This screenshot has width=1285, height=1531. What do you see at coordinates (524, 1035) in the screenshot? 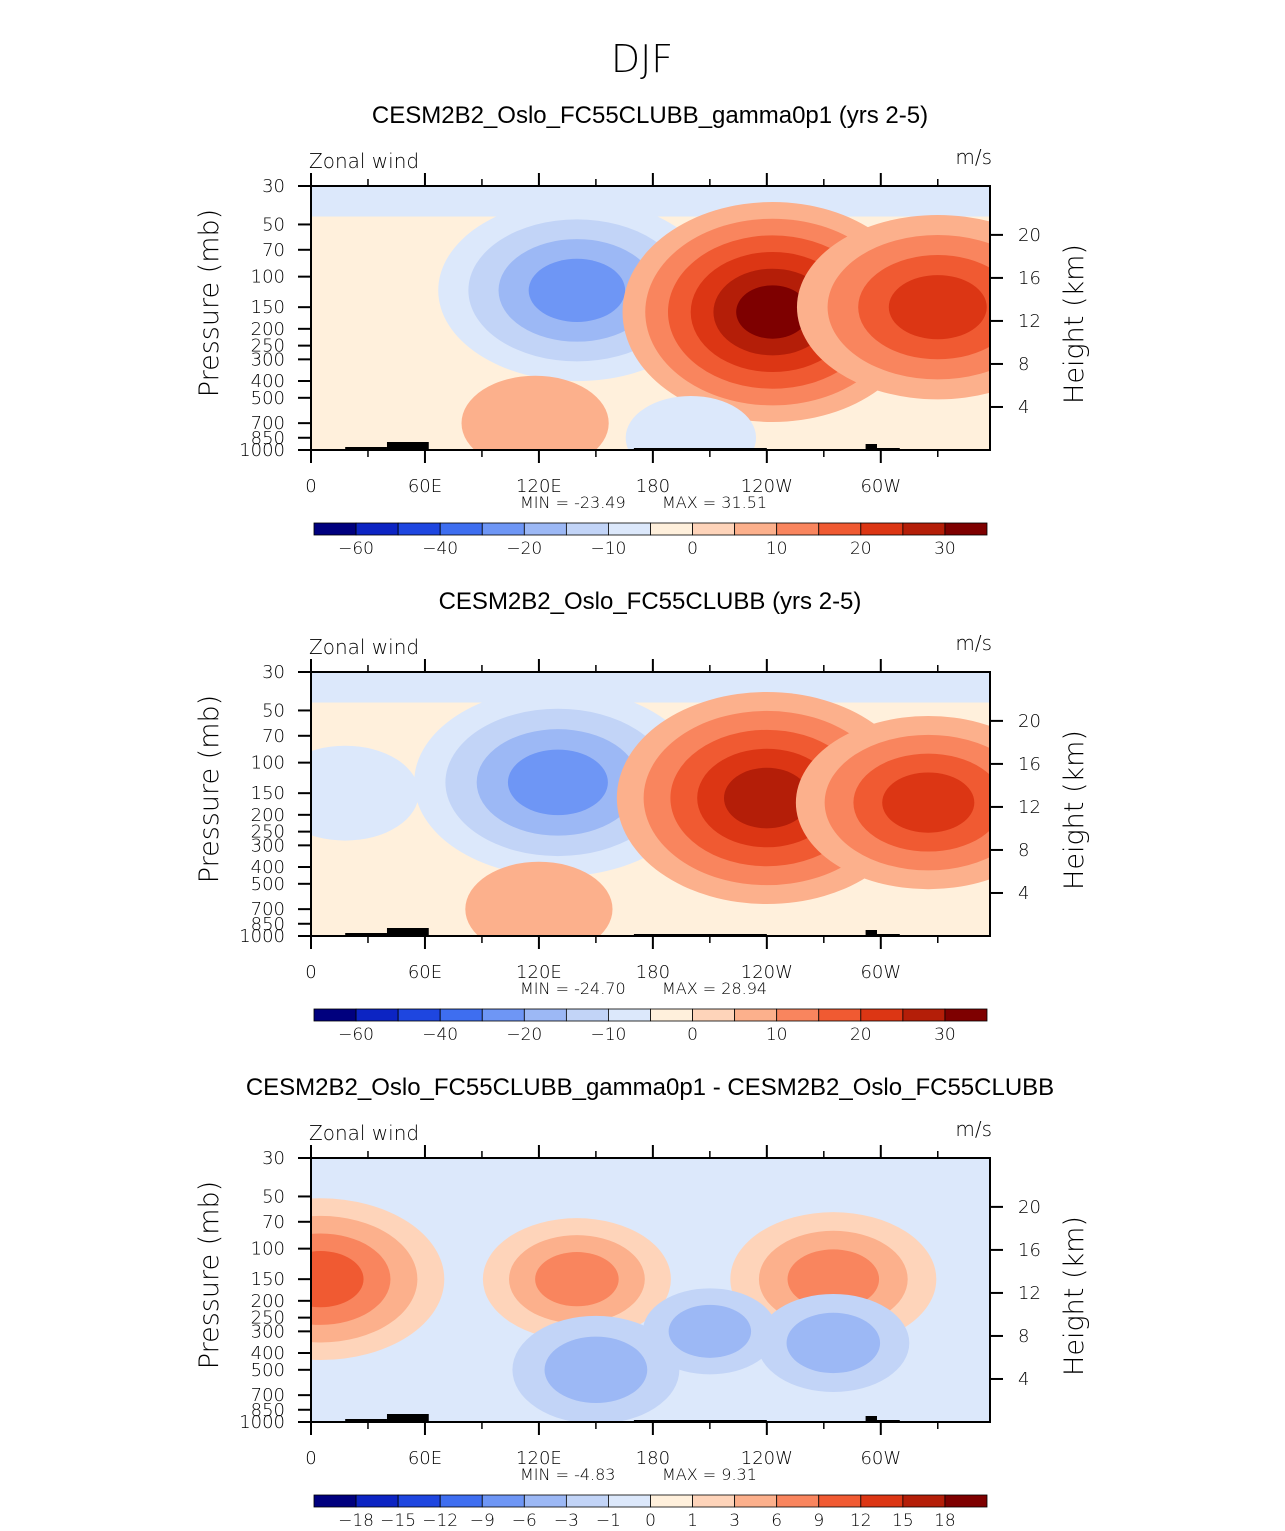
I see `colorbar-label: −20` at bounding box center [524, 1035].